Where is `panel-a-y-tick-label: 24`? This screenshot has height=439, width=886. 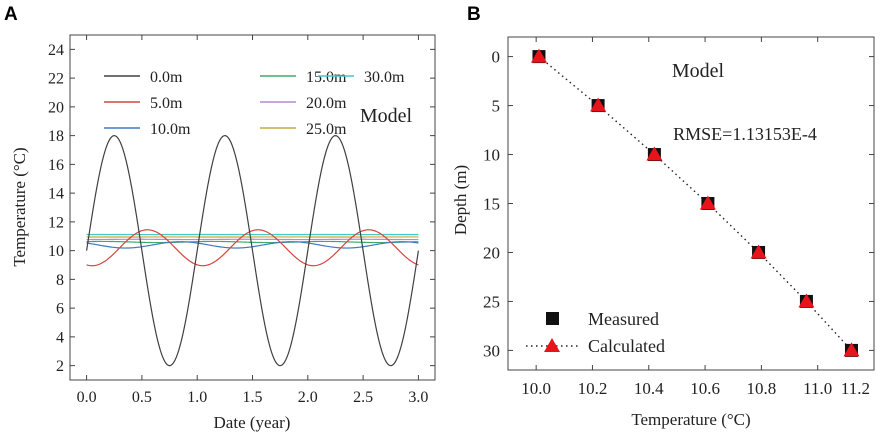 panel-a-y-tick-label: 24 is located at coordinates (56, 50).